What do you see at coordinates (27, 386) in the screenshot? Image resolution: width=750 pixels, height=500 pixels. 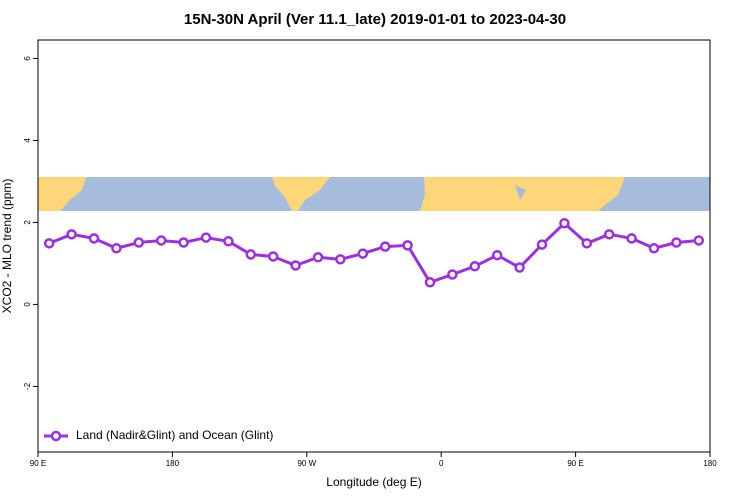 I see `y-tick-label: -2` at bounding box center [27, 386].